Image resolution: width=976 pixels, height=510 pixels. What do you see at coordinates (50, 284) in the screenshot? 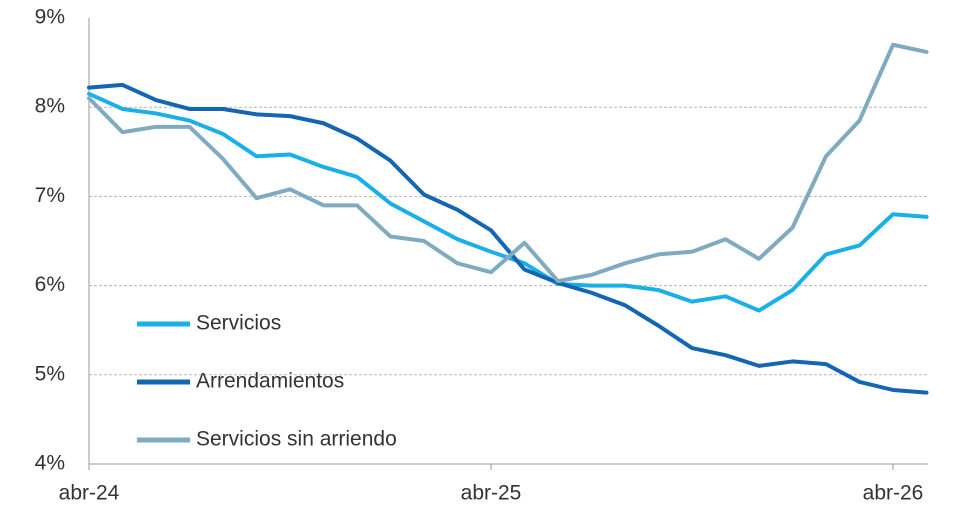
I see `y-tick-label: 6%` at bounding box center [50, 284].